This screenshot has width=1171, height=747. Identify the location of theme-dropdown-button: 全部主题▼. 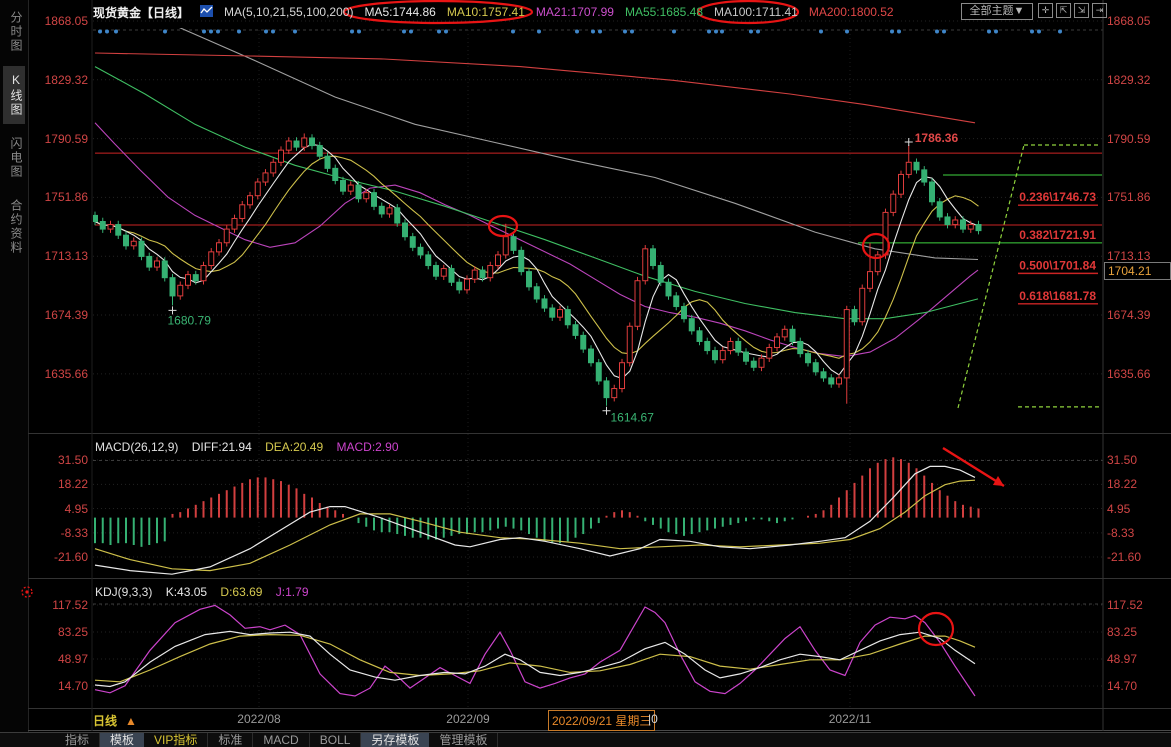
(997, 11).